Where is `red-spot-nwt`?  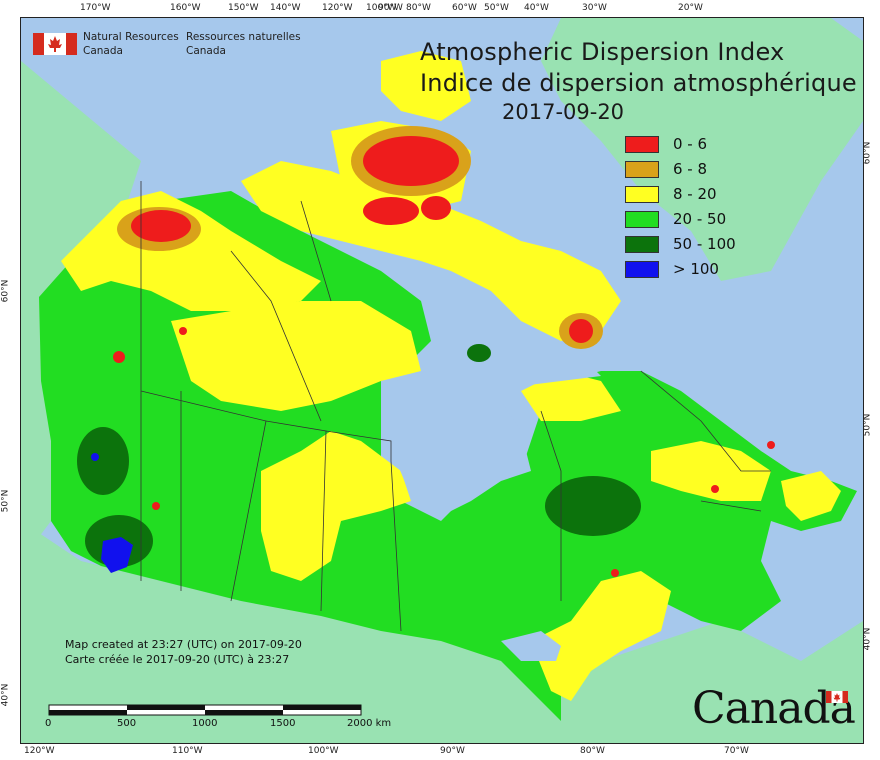 red-spot-nwt is located at coordinates (183, 331).